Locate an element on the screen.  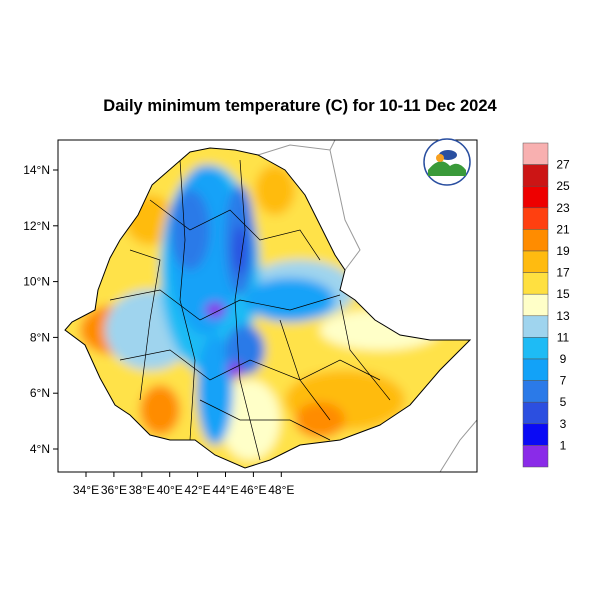
y-tick-label: 8°N is located at coordinates (40, 337).